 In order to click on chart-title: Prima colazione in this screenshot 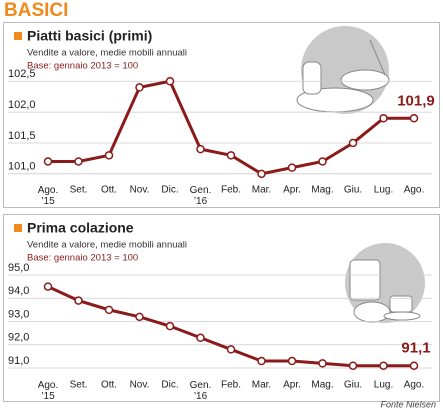, I will do `click(80, 228)`.